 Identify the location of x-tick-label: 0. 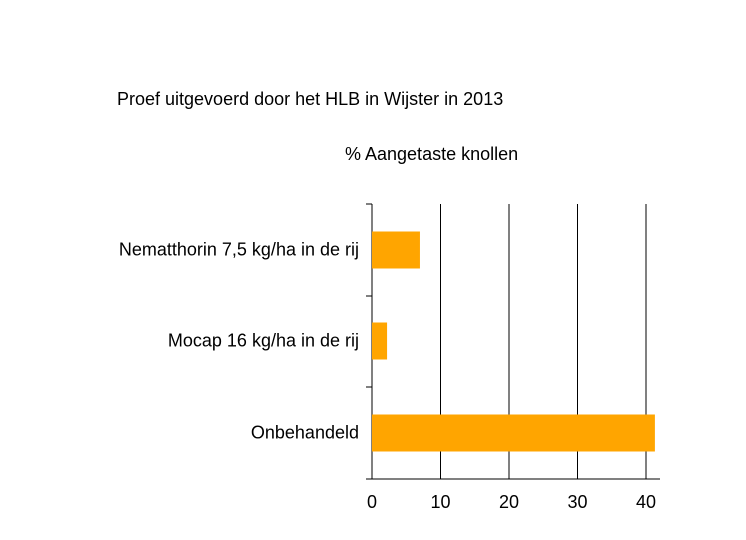
(372, 502).